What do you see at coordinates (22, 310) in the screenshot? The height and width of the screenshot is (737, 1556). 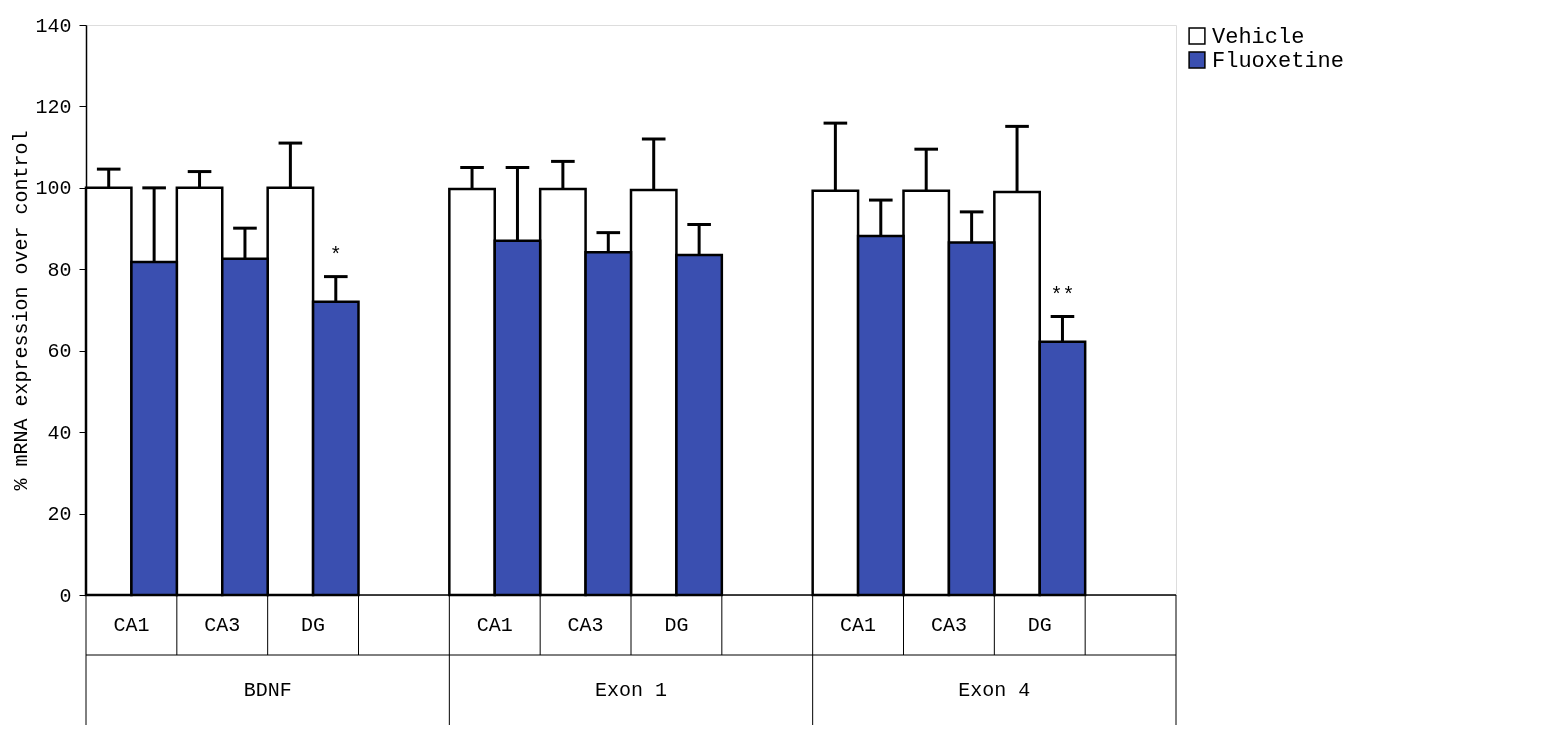 I see `y-axis-title: % mRNA expression over control` at bounding box center [22, 310].